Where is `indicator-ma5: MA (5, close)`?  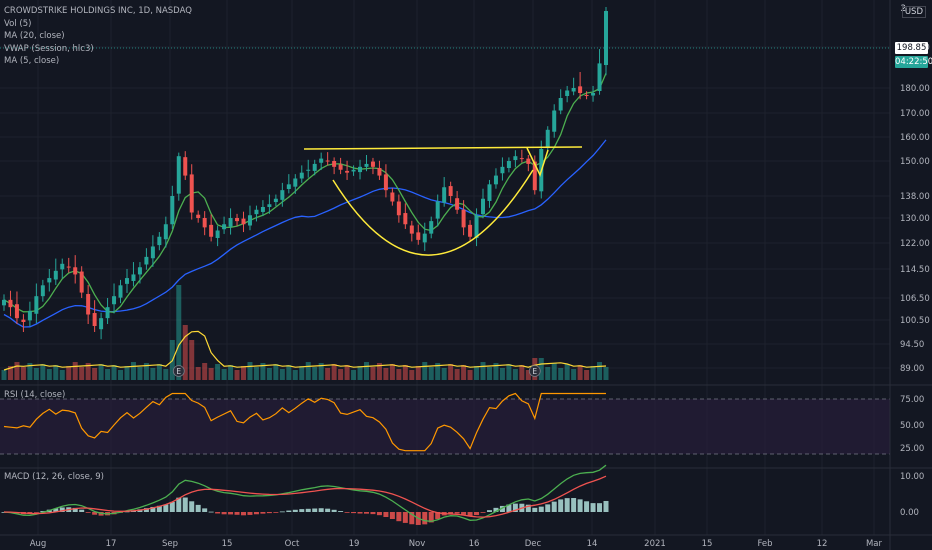
indicator-ma5: MA (5, close) is located at coordinates (32, 61).